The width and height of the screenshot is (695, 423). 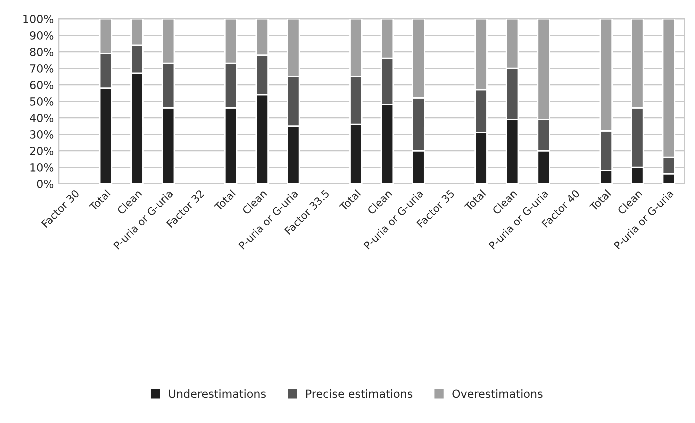 I want to click on y-tick-label: 20%, so click(x=42, y=151).